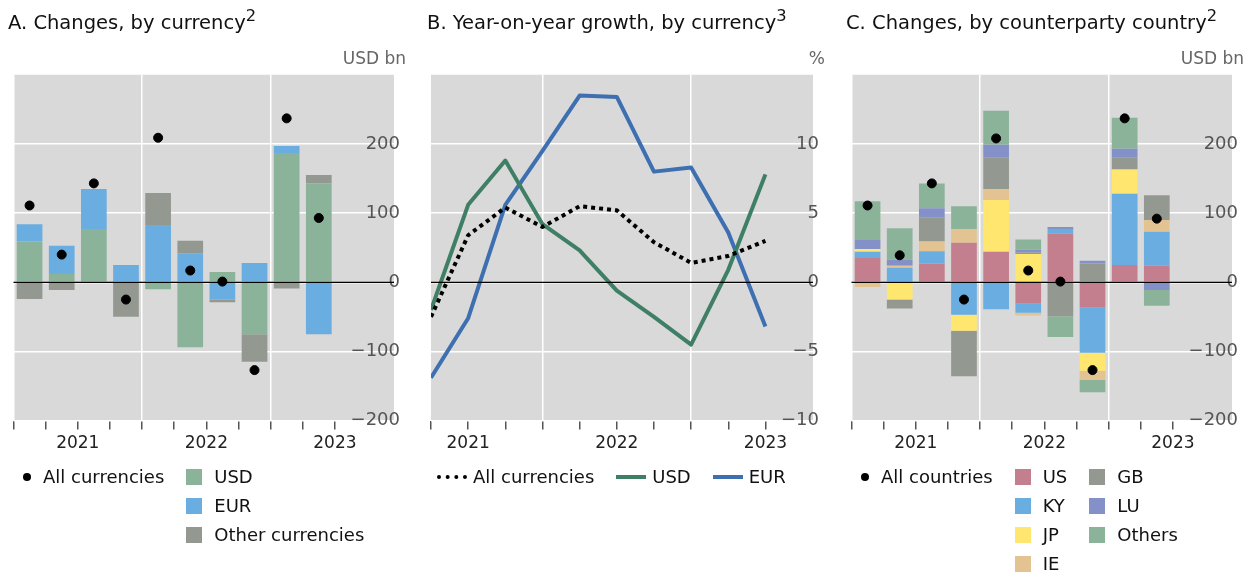  Describe the element at coordinates (132, 20) in the screenshot. I see `chart-title: A. Changes, by currency$^{2}$` at that location.